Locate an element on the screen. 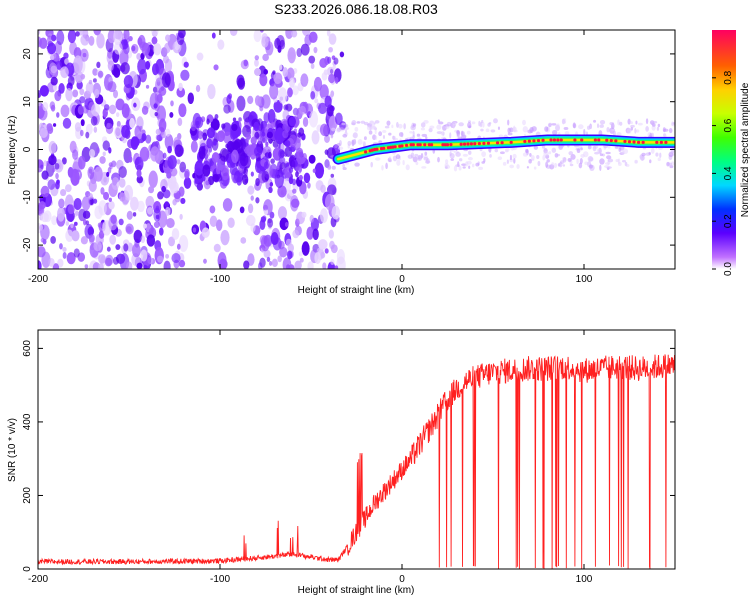 Image resolution: width=750 pixels, height=600 pixels. colorbar-label: Normalized spectral amplitude is located at coordinates (745, 149).